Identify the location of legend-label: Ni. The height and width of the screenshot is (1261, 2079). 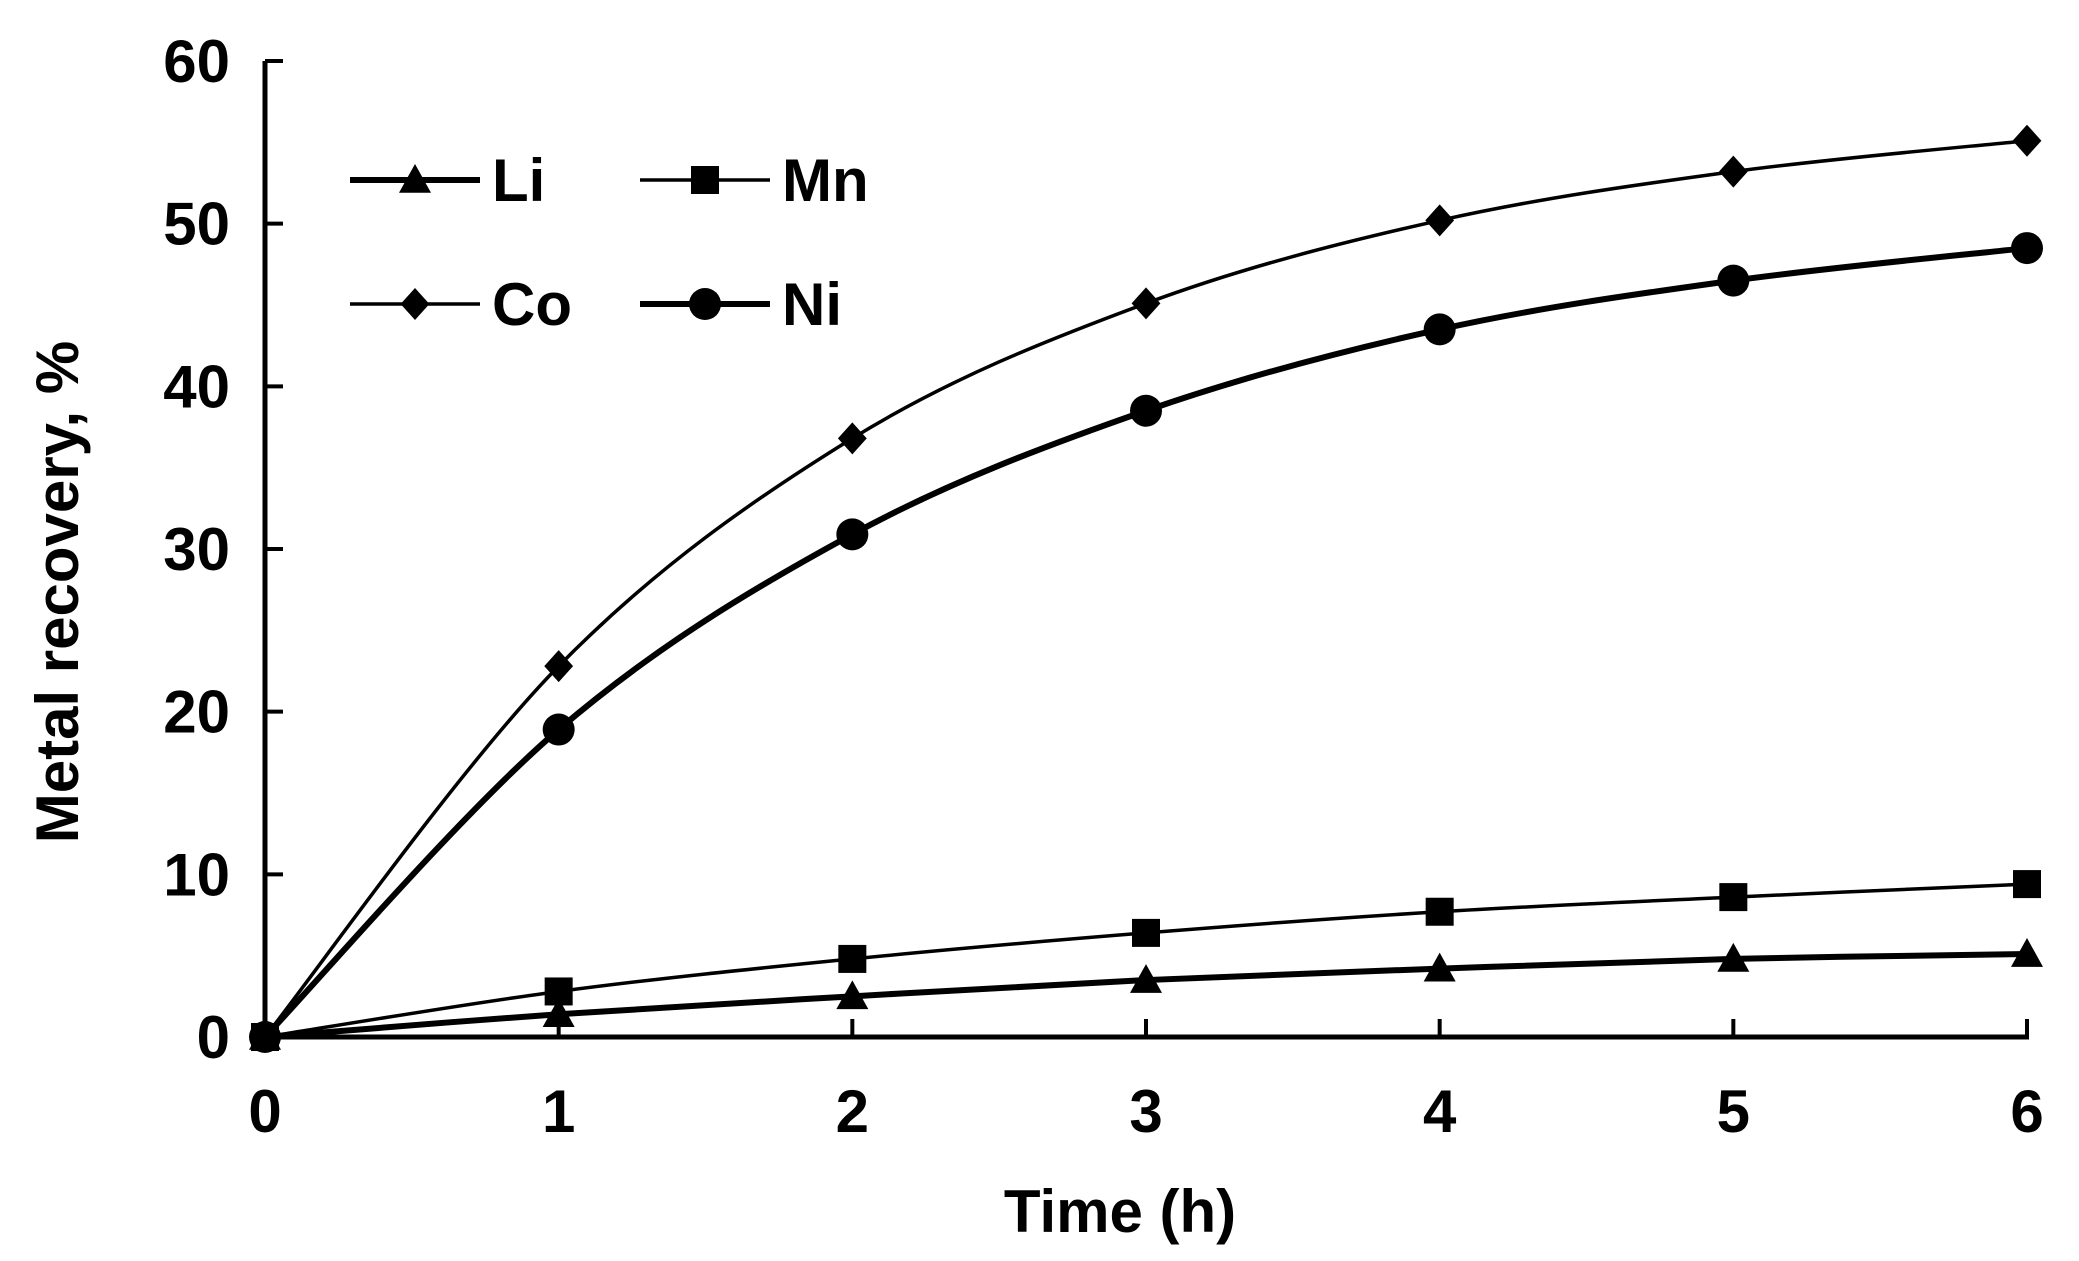
(812, 304).